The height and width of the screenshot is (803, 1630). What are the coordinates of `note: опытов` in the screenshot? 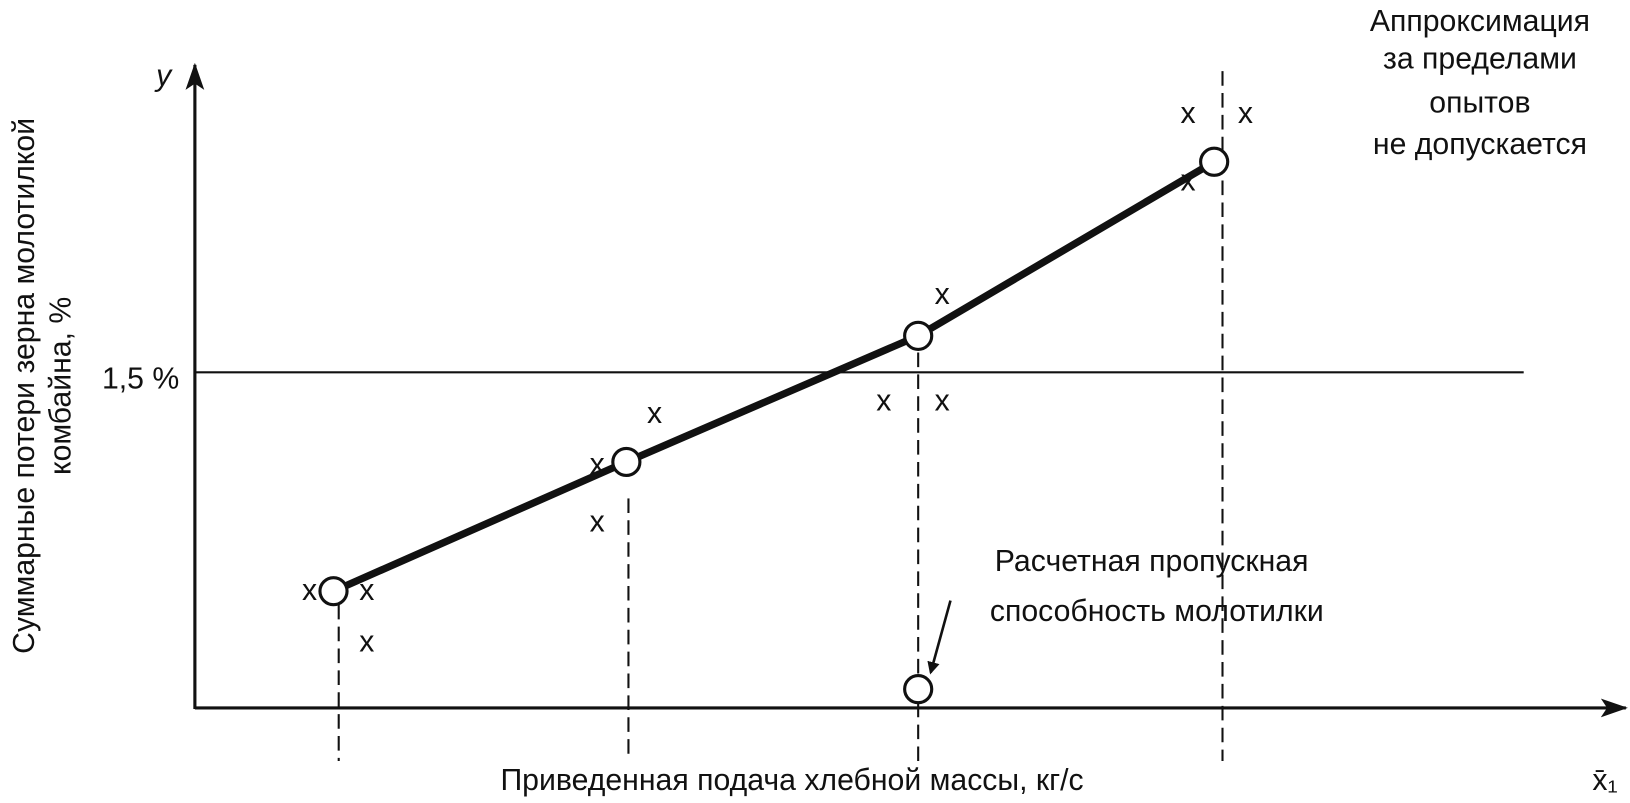 It's located at (1479, 102).